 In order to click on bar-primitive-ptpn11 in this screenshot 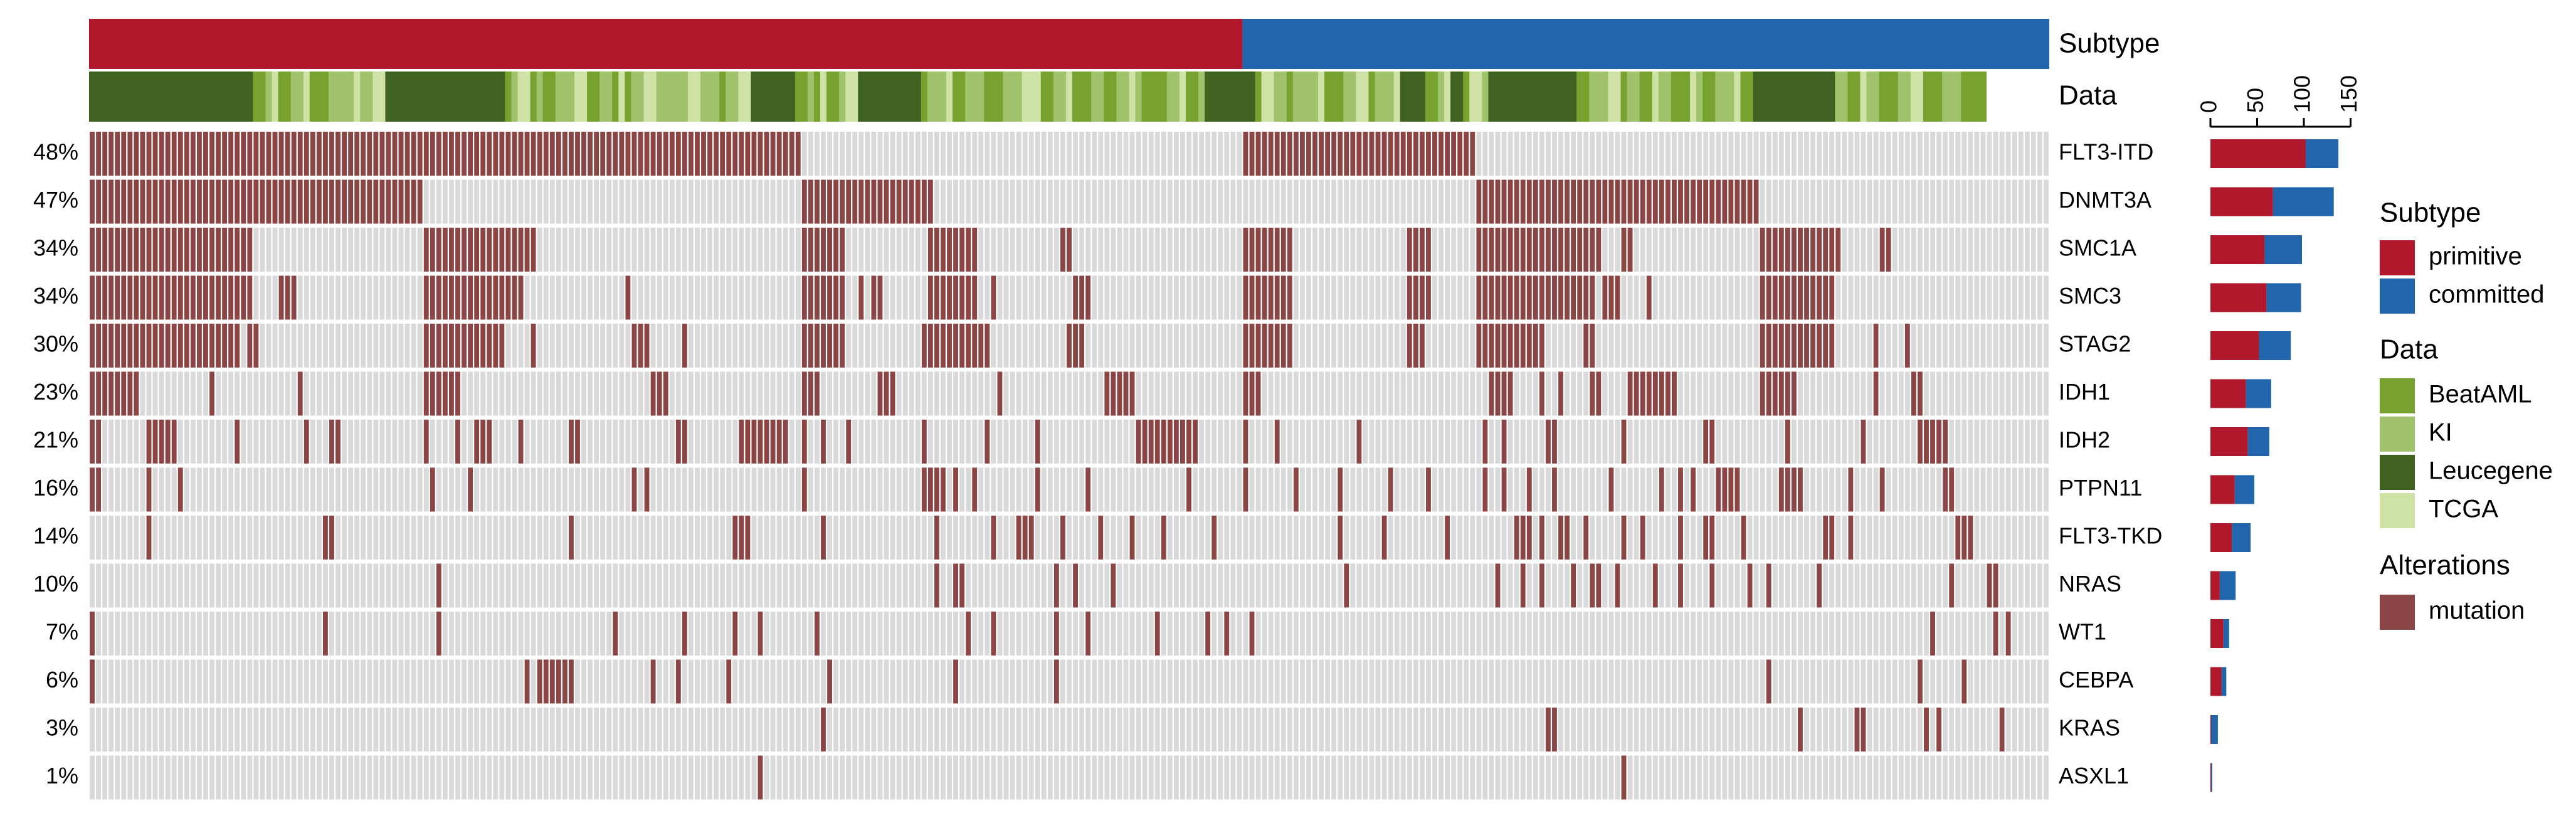, I will do `click(2222, 490)`.